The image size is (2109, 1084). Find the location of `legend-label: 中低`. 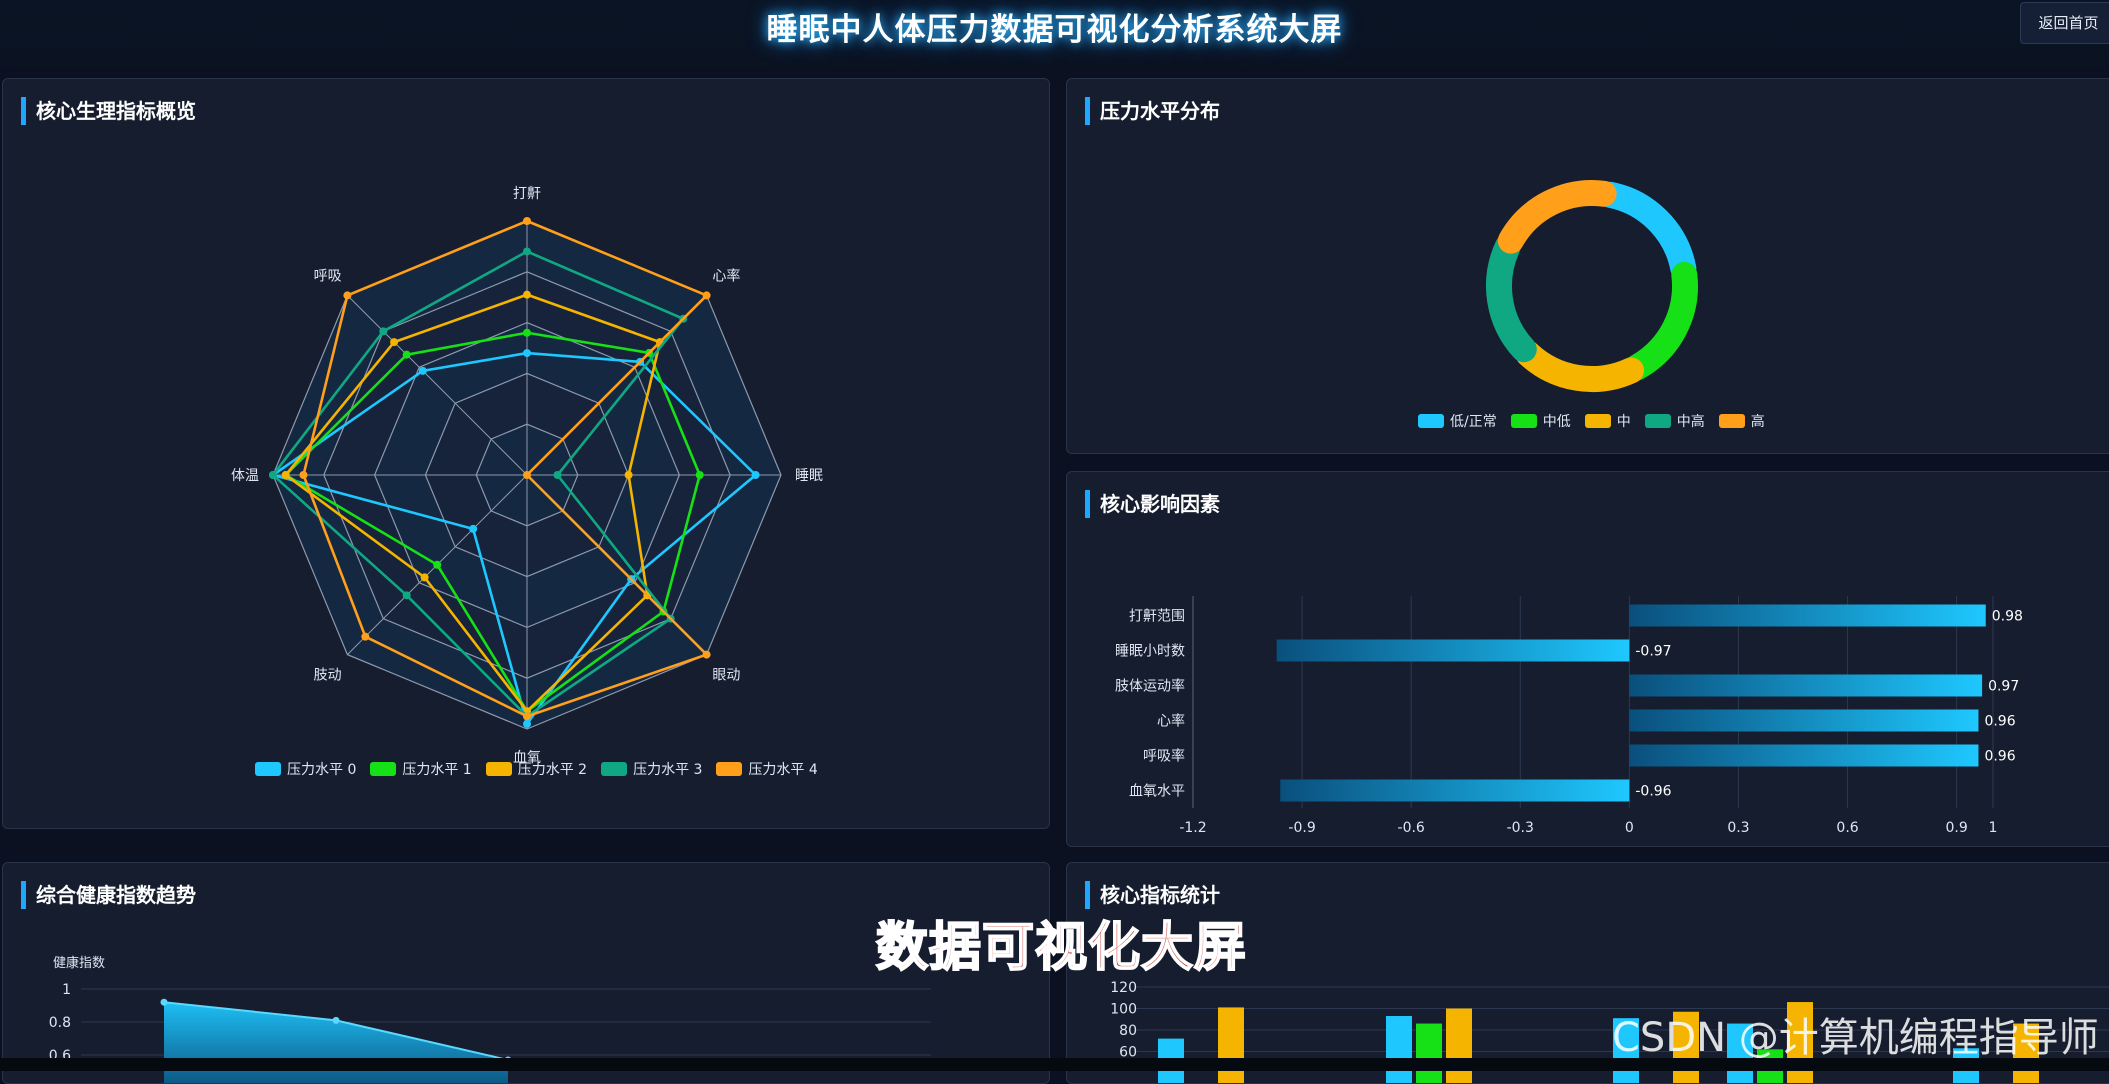

legend-label: 中低 is located at coordinates (1556, 422).